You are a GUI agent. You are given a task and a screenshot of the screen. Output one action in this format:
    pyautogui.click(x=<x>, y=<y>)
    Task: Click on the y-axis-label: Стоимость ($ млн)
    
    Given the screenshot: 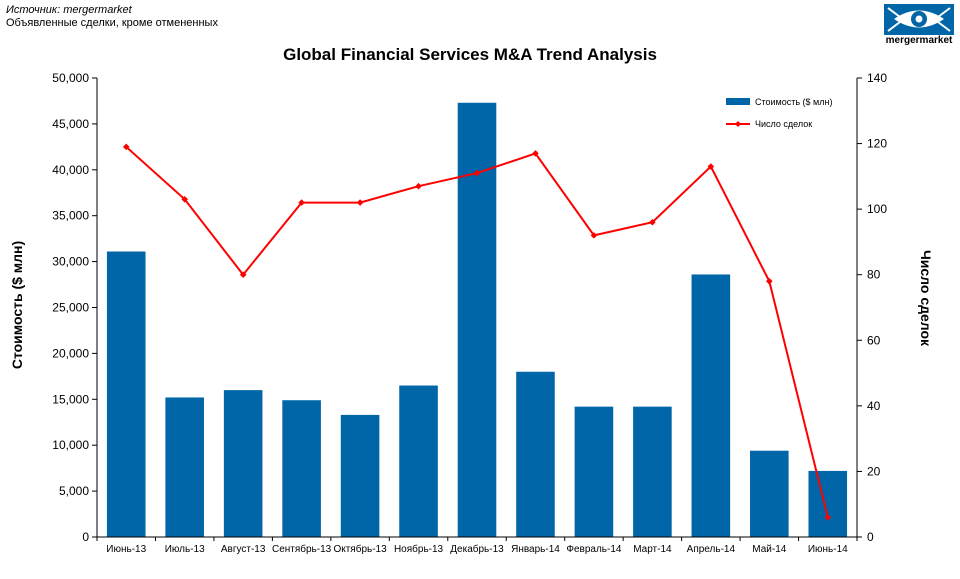 What is the action you would take?
    pyautogui.click(x=17, y=305)
    